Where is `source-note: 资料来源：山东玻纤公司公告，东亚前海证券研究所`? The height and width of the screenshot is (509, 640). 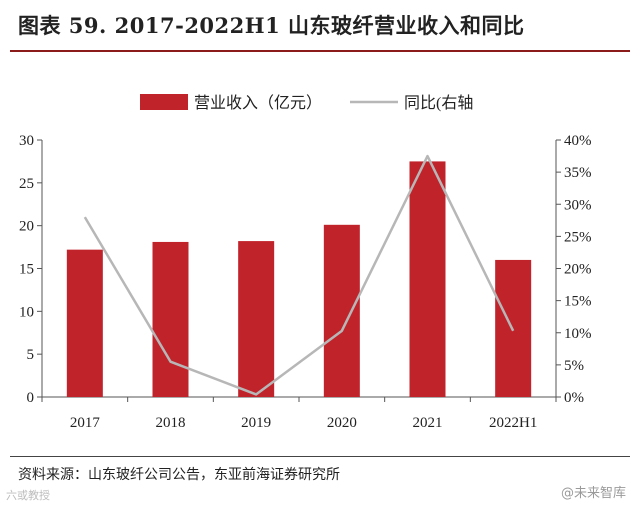 source-note: 资料来源：山东玻纤公司公告，东亚前海证券研究所 is located at coordinates (179, 475).